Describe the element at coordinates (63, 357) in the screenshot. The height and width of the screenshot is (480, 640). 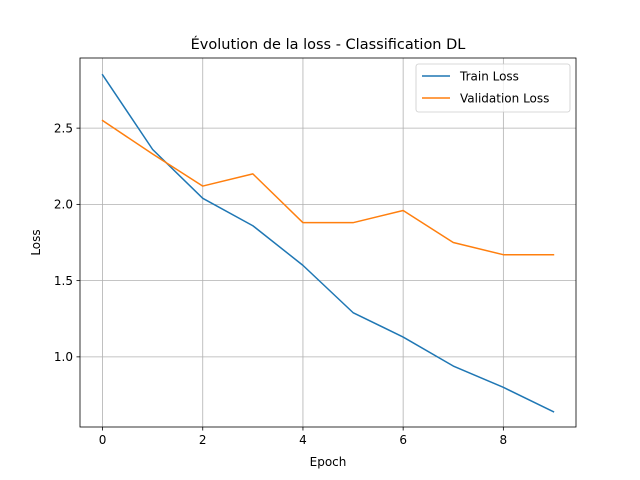
I see `y-tick-label: 1.0` at that location.